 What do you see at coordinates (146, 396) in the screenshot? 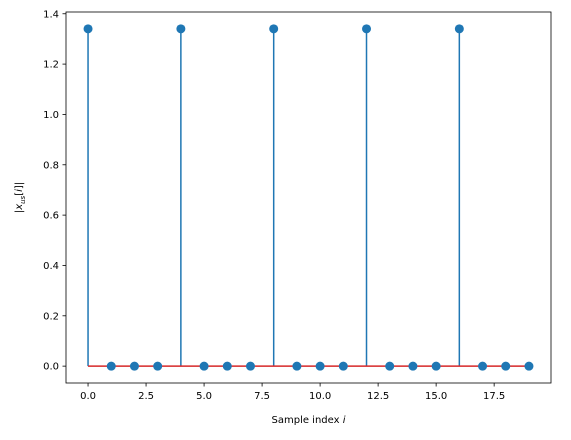
I see `x-tick-label: 2.5` at bounding box center [146, 396].